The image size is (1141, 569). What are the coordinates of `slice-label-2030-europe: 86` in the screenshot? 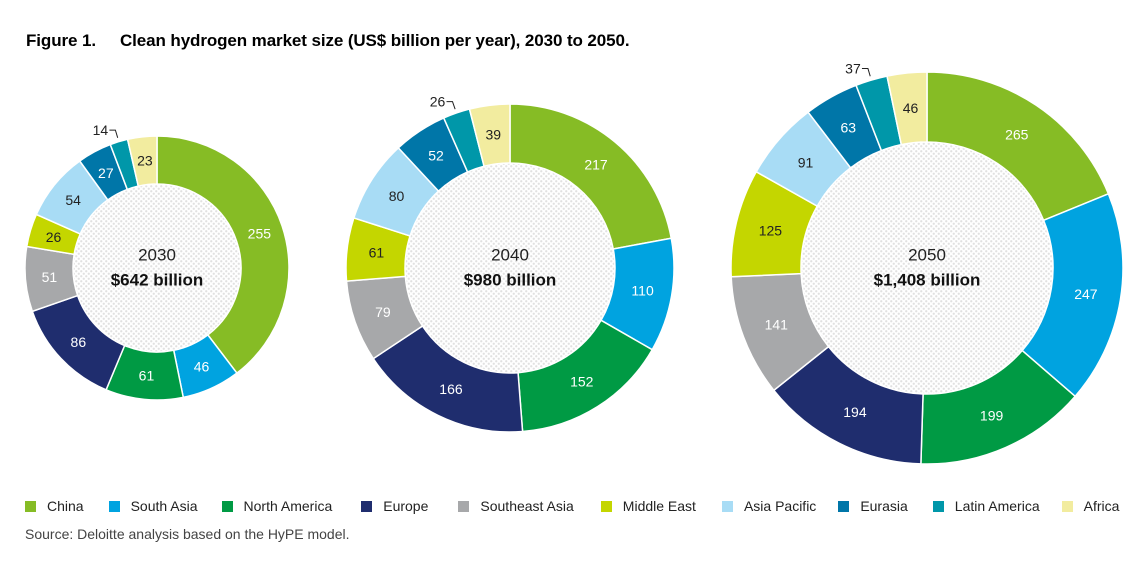 It's located at (79, 342).